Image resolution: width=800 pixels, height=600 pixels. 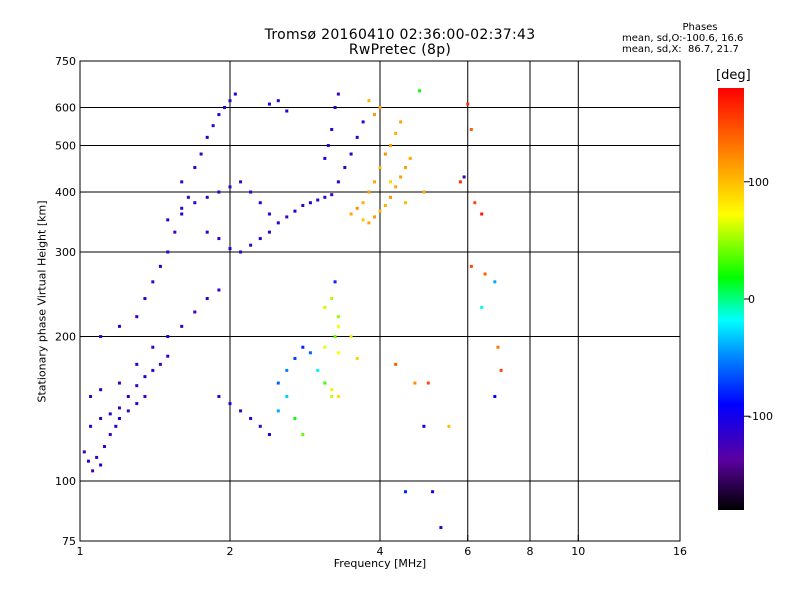 I want to click on y-tick-label: 100, so click(x=65, y=481).